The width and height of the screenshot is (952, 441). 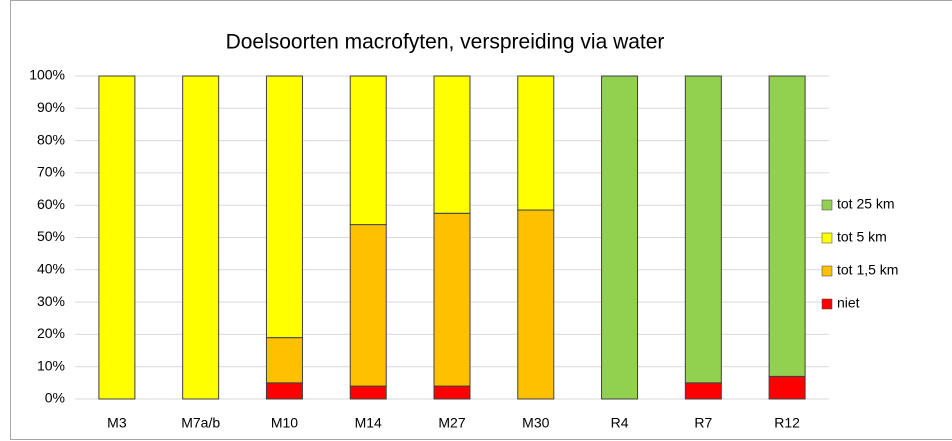 I want to click on y-tick-label: 70%, so click(x=51, y=172).